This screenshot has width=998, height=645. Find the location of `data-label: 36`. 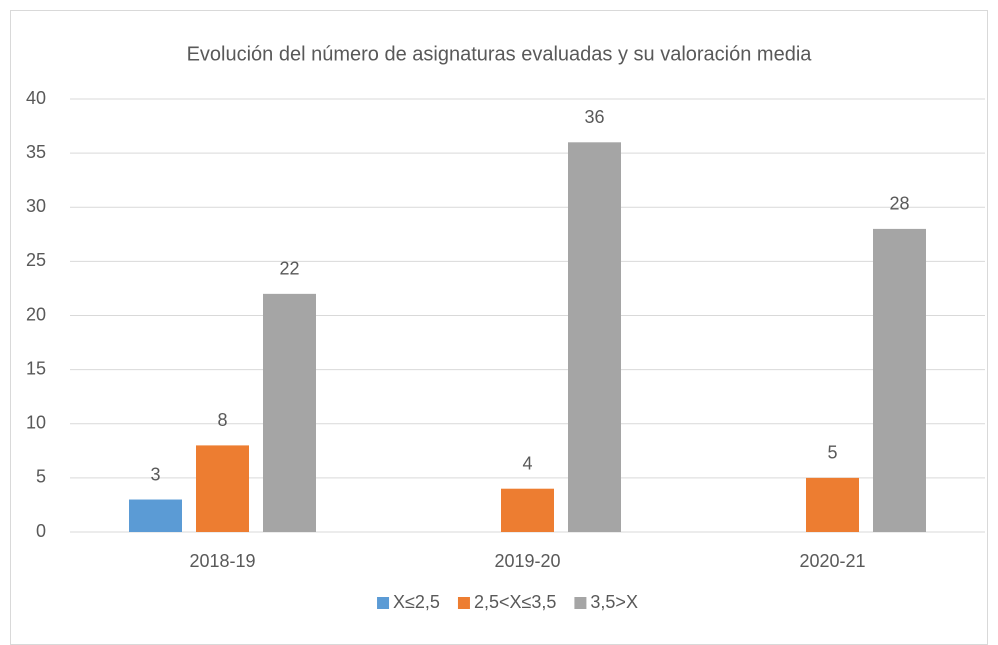

data-label: 36 is located at coordinates (594, 117).